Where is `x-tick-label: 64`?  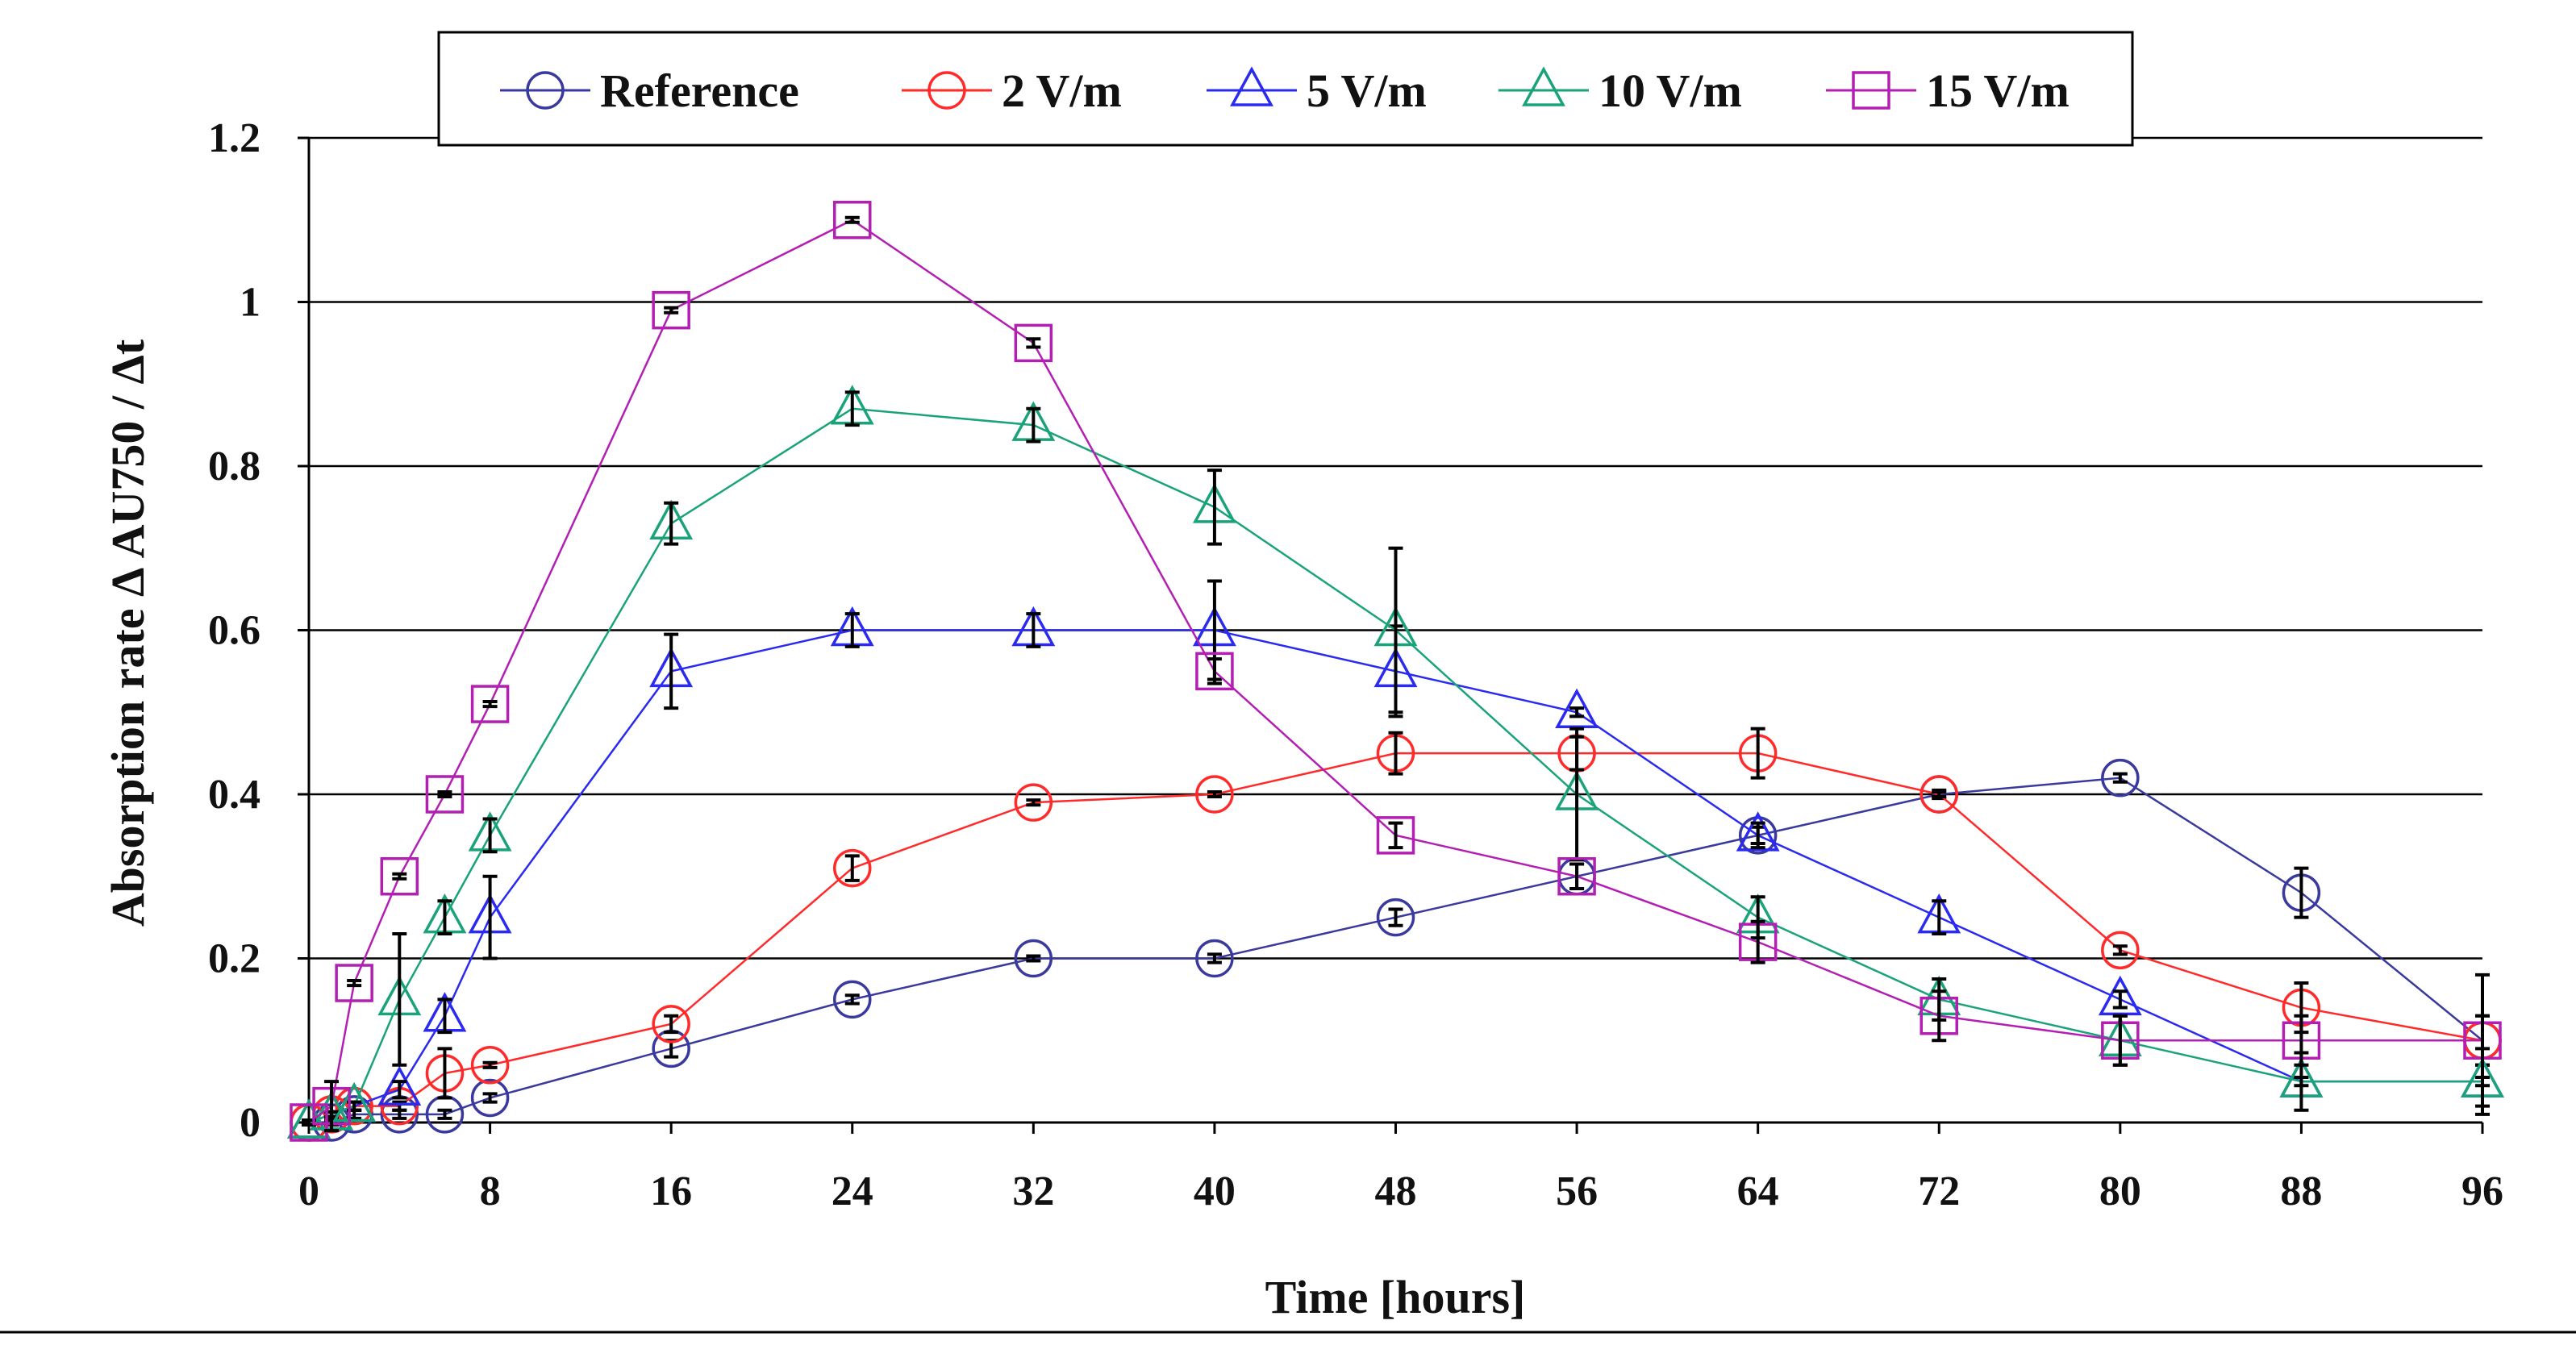
x-tick-label: 64 is located at coordinates (1758, 1191).